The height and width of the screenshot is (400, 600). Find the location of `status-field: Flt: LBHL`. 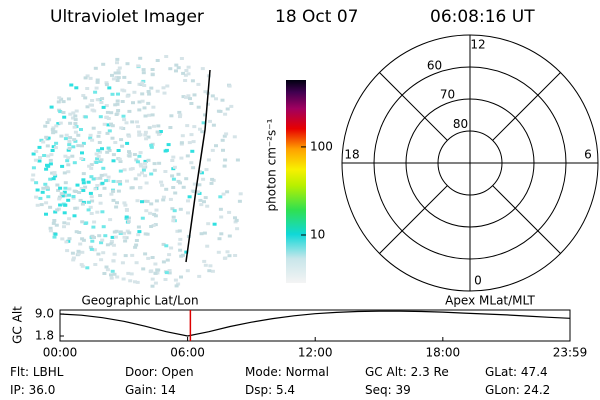

status-field: Flt: LBHL is located at coordinates (37, 372).